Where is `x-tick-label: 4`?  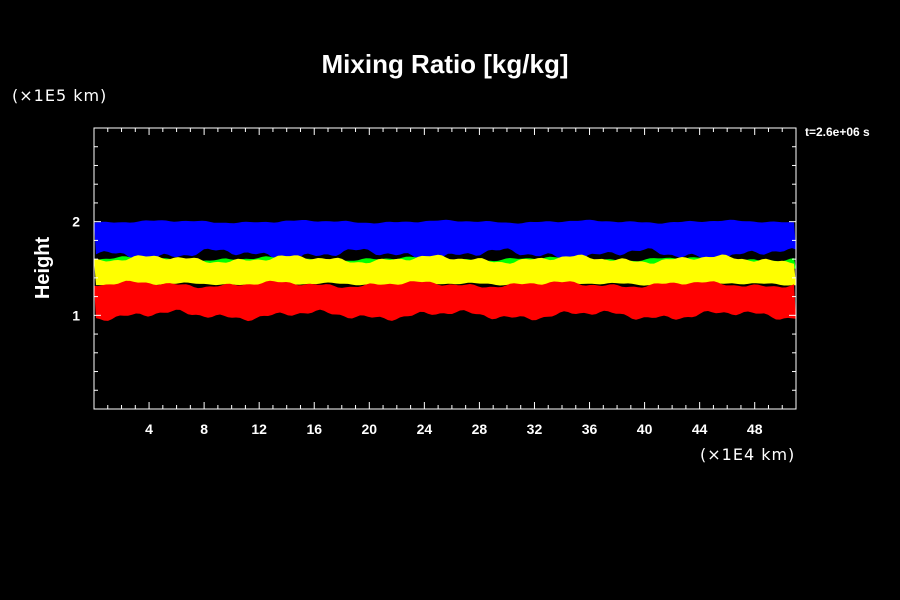 x-tick-label: 4 is located at coordinates (149, 429).